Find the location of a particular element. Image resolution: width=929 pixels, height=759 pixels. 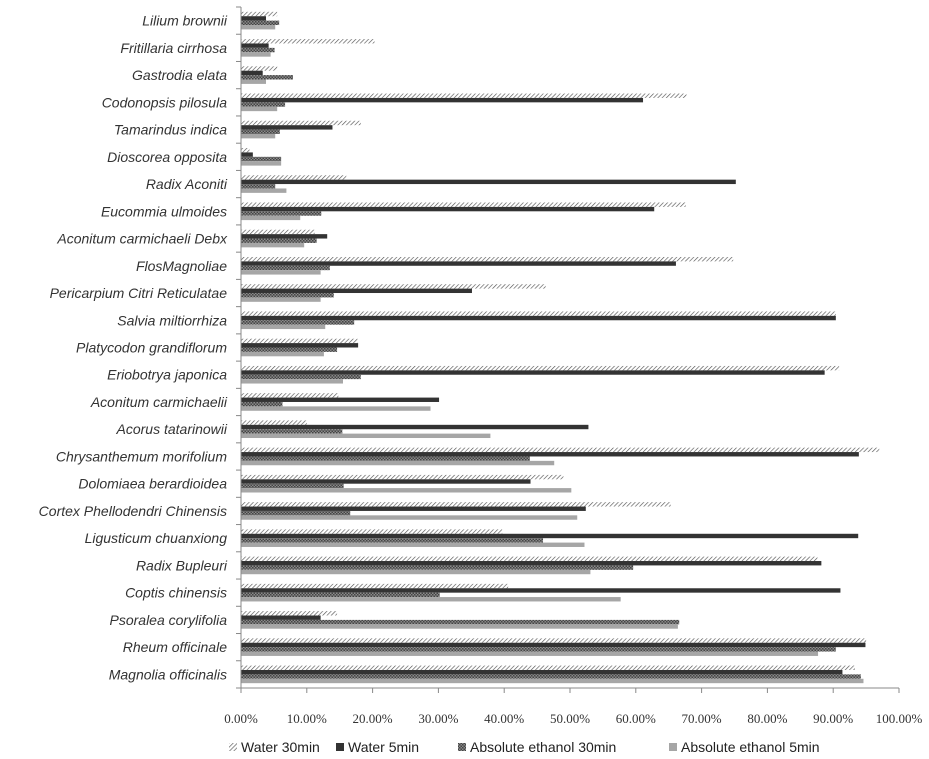

category-label: Dioscorea opposita is located at coordinates (167, 157).